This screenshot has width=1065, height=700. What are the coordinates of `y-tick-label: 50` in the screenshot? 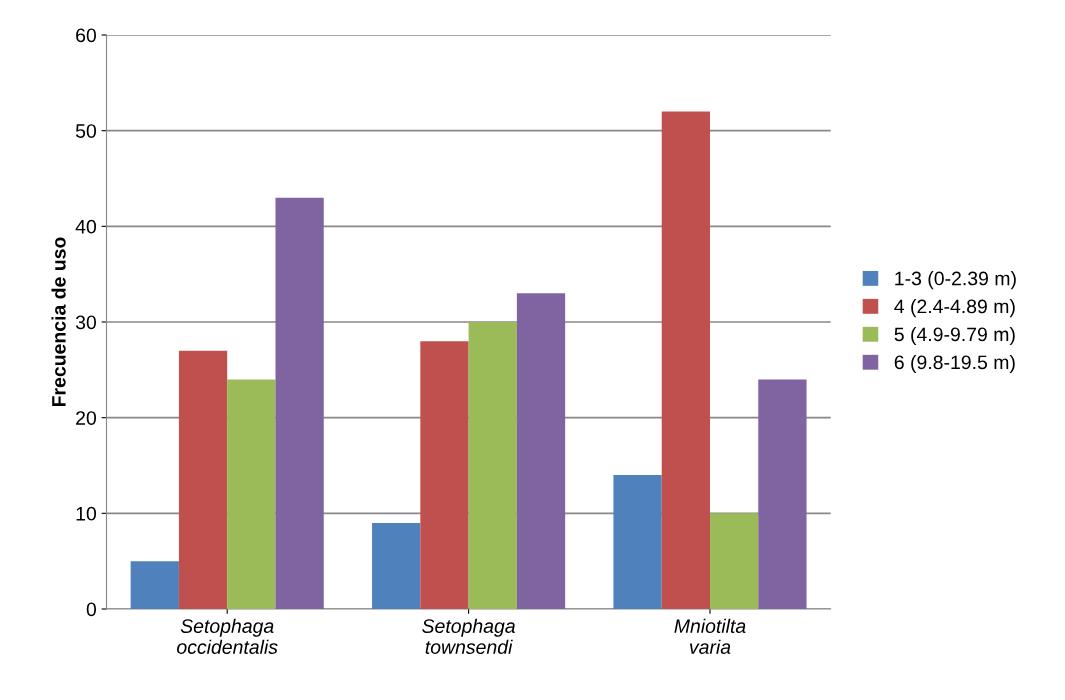 It's located at (86, 131).